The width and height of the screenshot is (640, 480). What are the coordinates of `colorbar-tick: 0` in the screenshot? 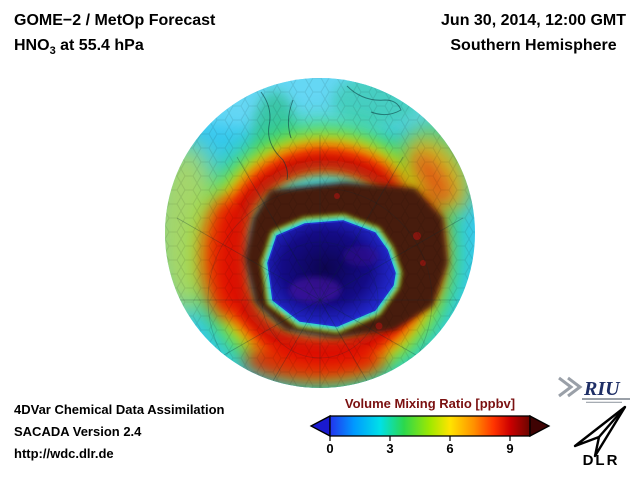 It's located at (330, 448).